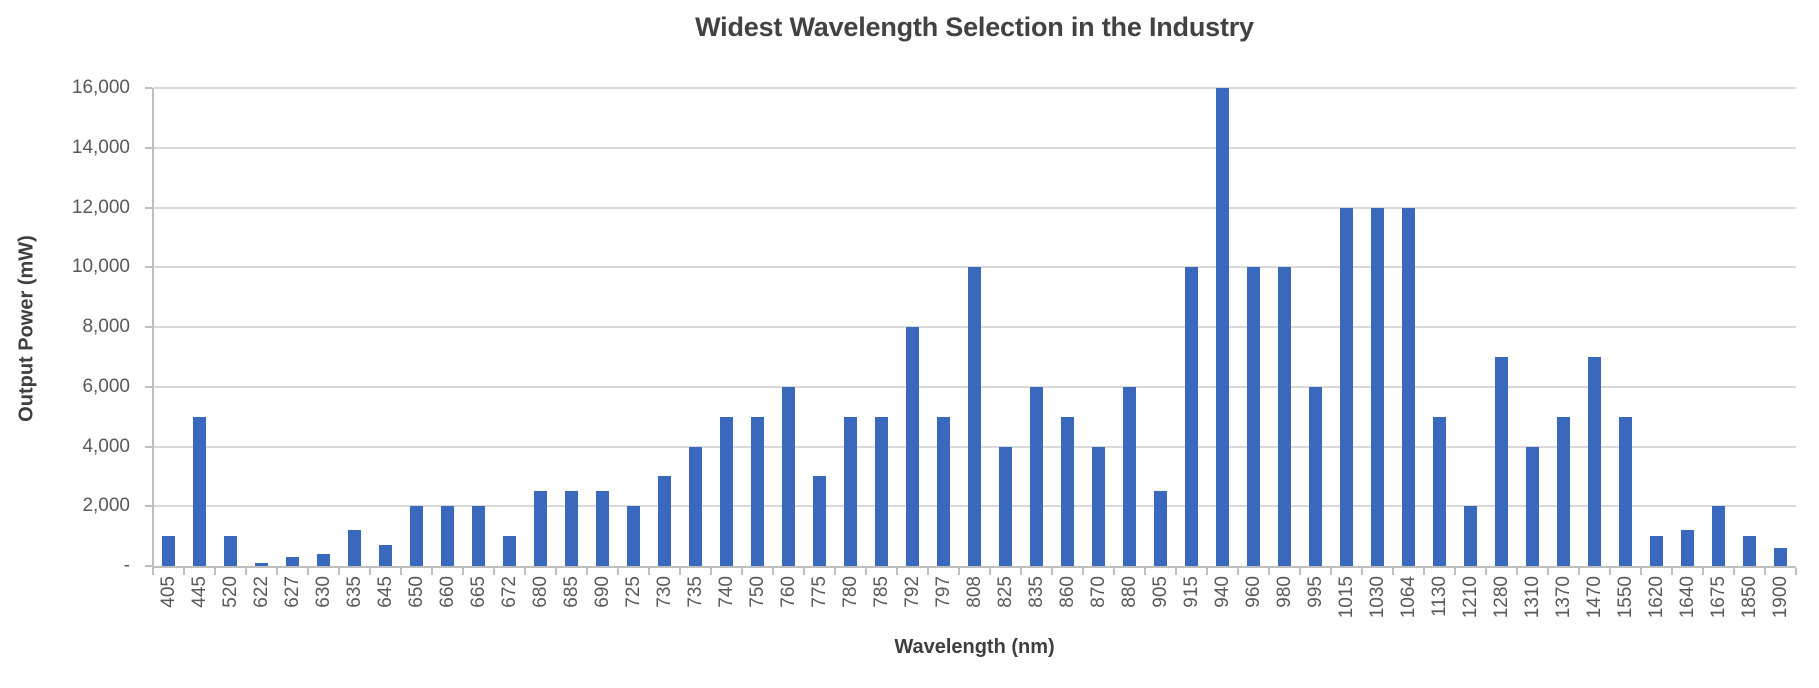 The height and width of the screenshot is (688, 1819). What do you see at coordinates (1439, 596) in the screenshot?
I see `x-tick-label: 1130` at bounding box center [1439, 596].